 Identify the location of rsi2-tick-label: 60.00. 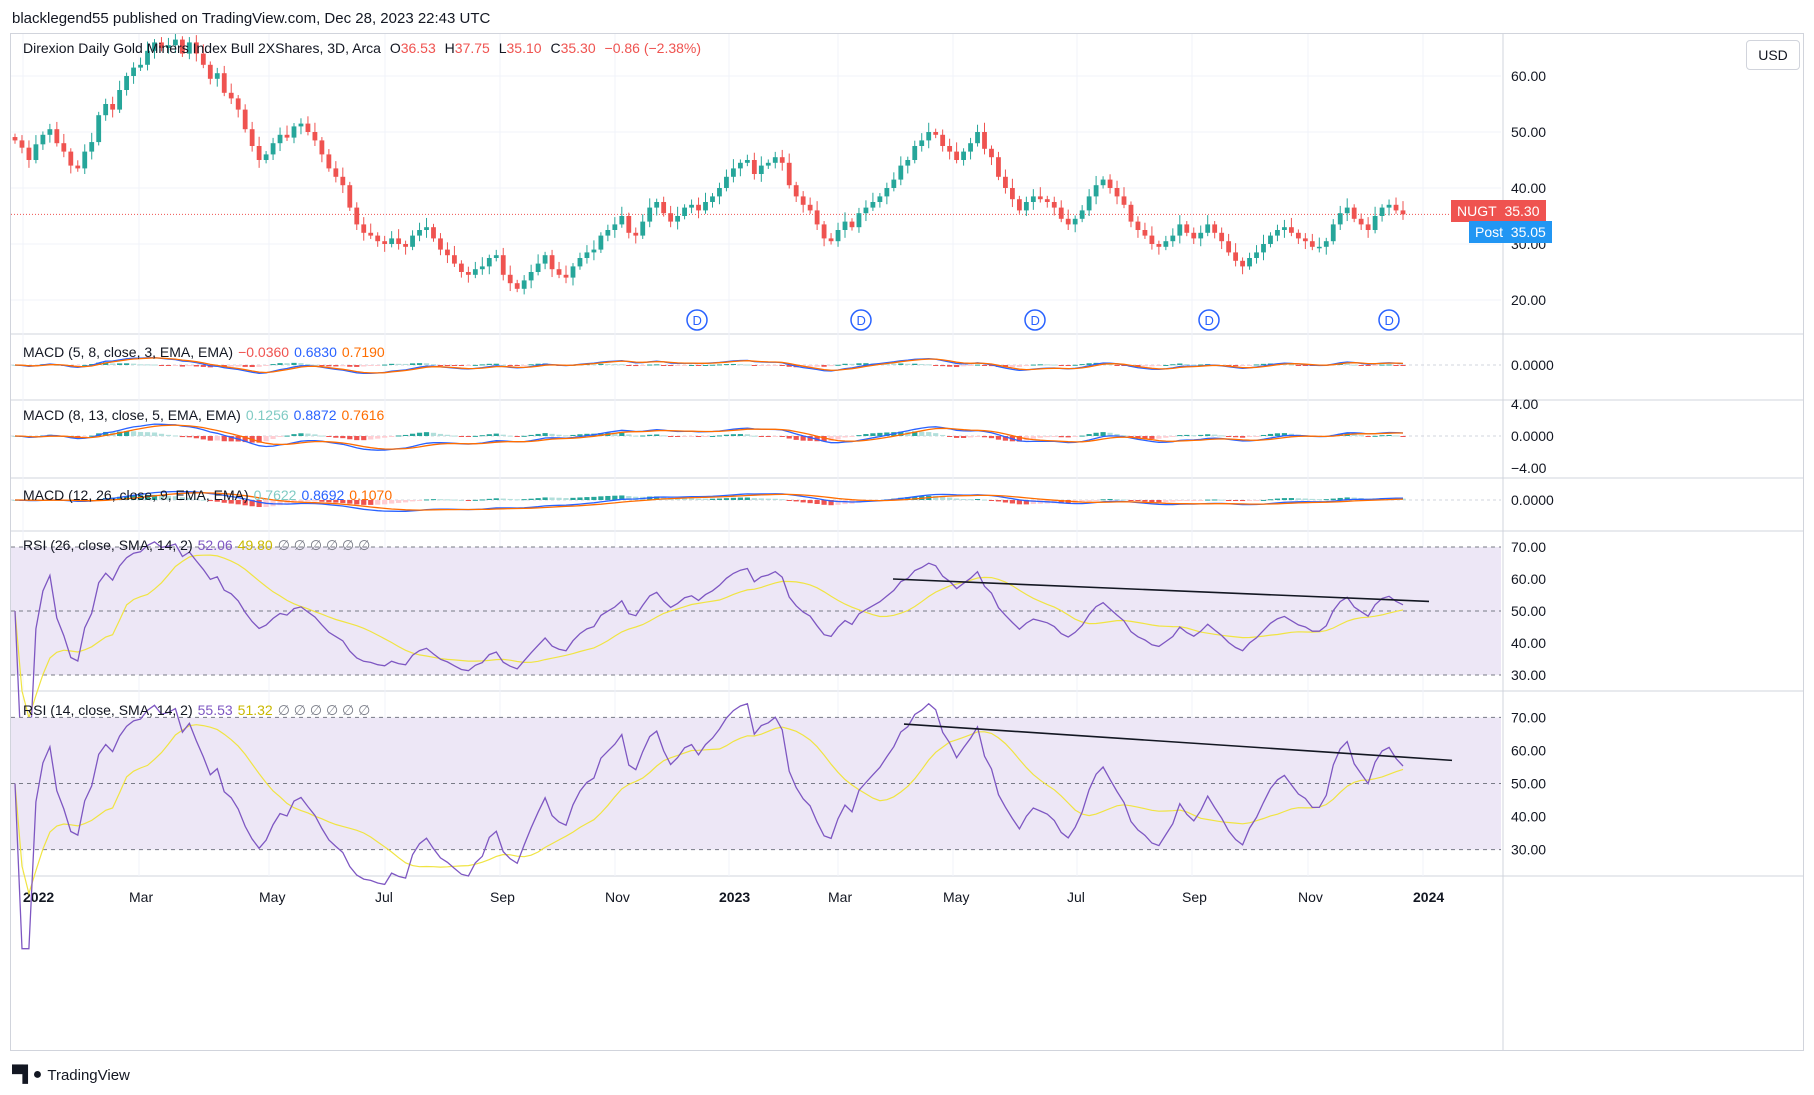
(1528, 750).